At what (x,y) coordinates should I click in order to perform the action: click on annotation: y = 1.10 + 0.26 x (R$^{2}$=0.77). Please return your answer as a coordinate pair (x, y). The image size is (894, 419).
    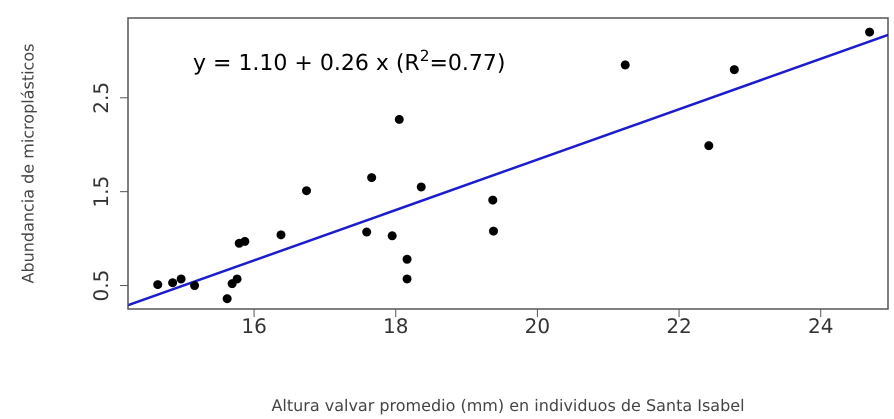
    Looking at the image, I should click on (349, 61).